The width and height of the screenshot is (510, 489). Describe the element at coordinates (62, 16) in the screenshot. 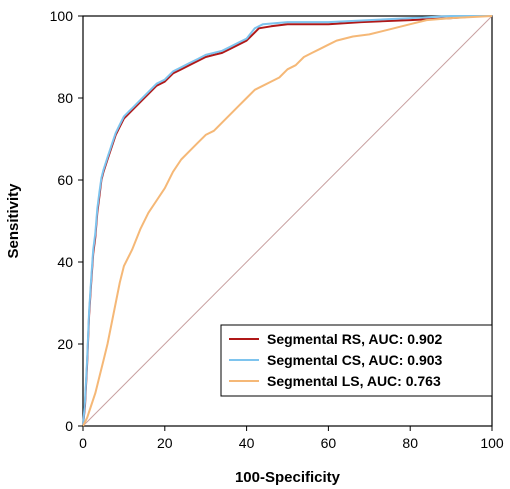

I see `y-tick-label: 100` at that location.